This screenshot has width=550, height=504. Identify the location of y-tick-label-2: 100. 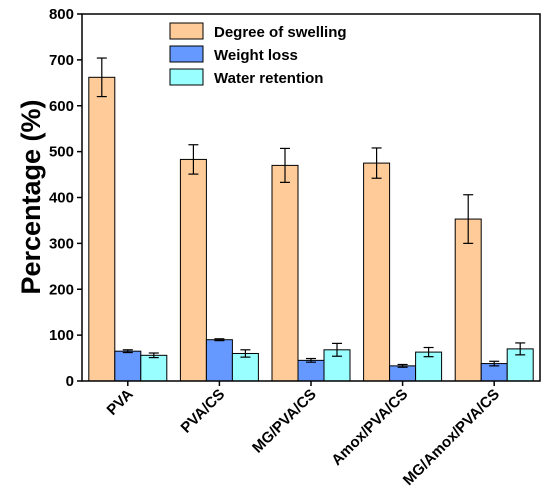
(61, 335).